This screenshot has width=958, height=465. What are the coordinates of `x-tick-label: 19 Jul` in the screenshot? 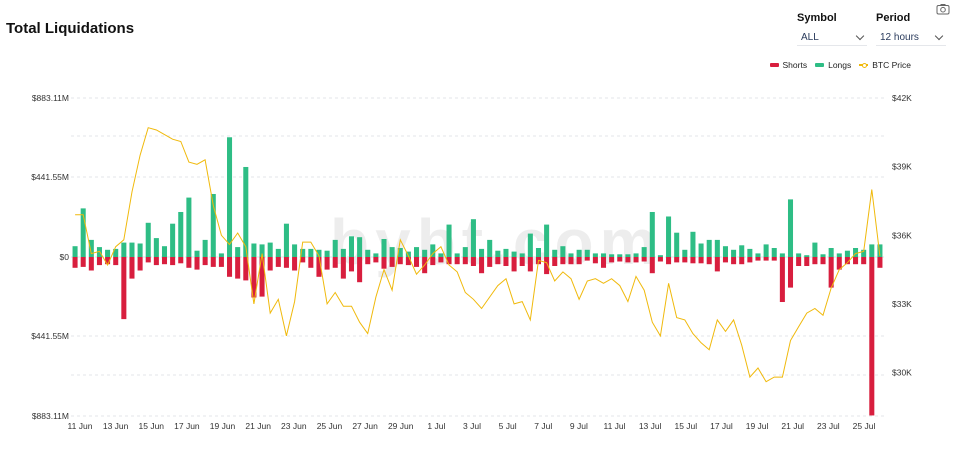 It's located at (757, 426).